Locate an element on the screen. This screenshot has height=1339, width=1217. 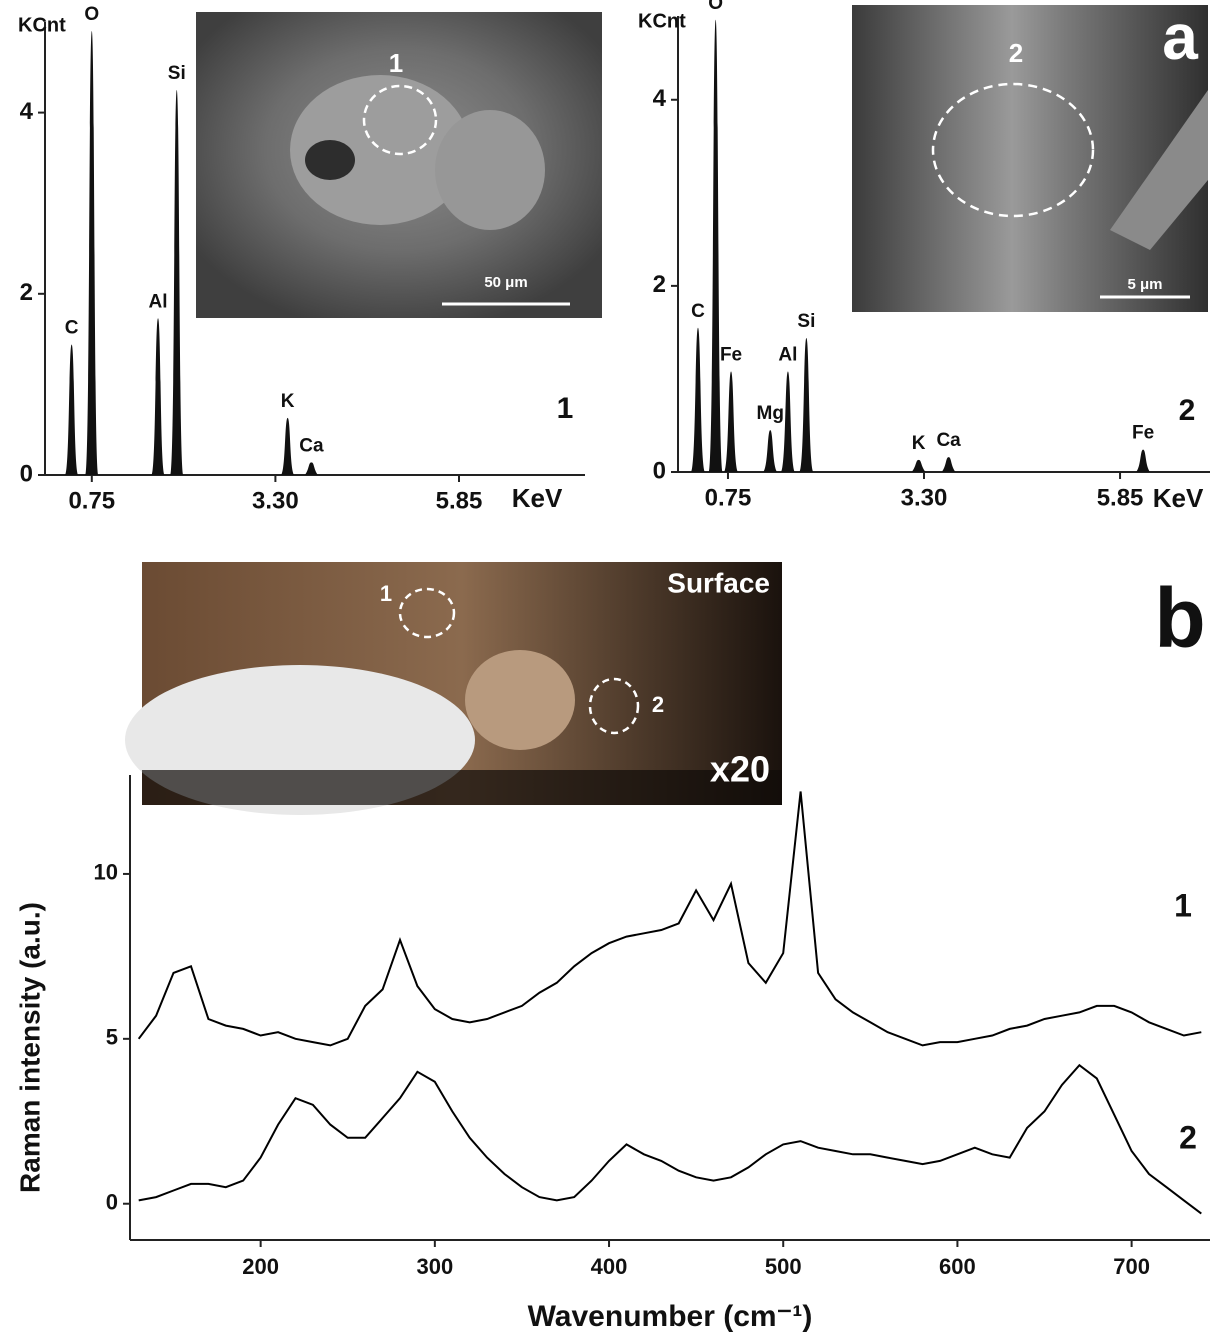
y-tick-label: 10 is located at coordinates (106, 872).